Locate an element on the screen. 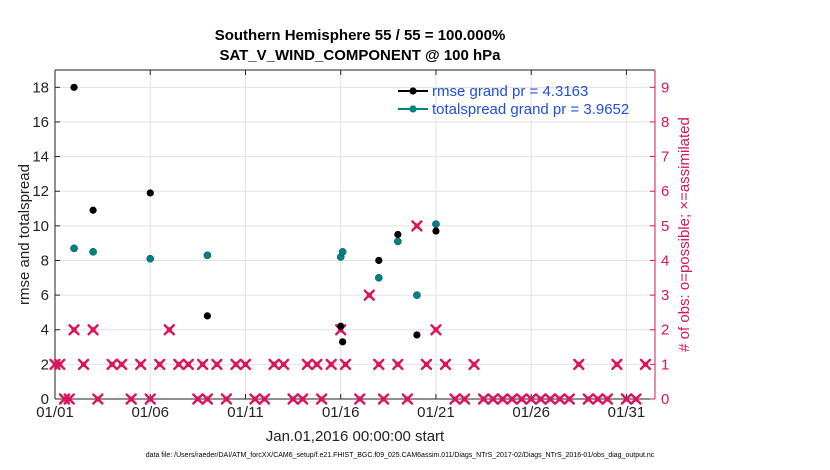 This screenshot has height=470, width=830. y-tick-label: 4 is located at coordinates (45, 330).